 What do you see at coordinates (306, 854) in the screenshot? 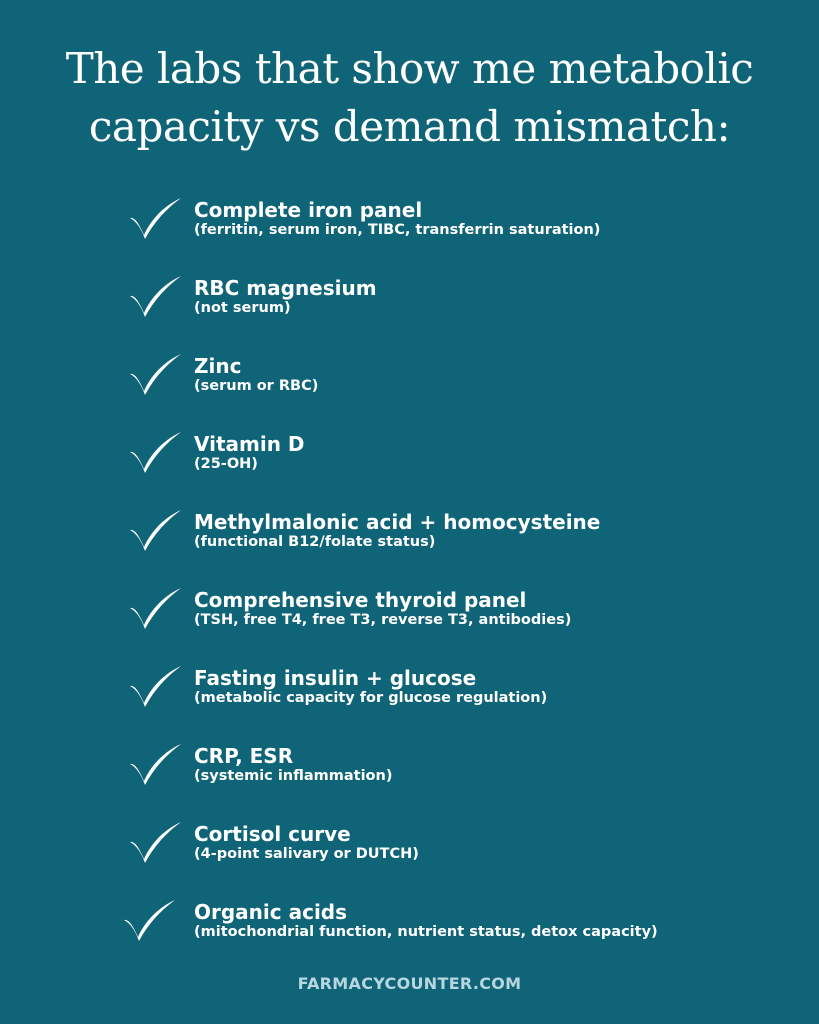
I see `checklist-item-subtitle: (4-point salivary or DUTCH)` at bounding box center [306, 854].